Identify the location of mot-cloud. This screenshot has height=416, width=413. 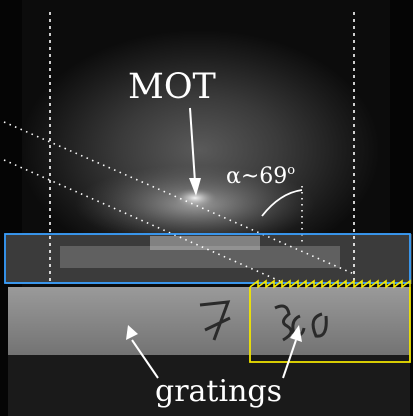
(195, 198).